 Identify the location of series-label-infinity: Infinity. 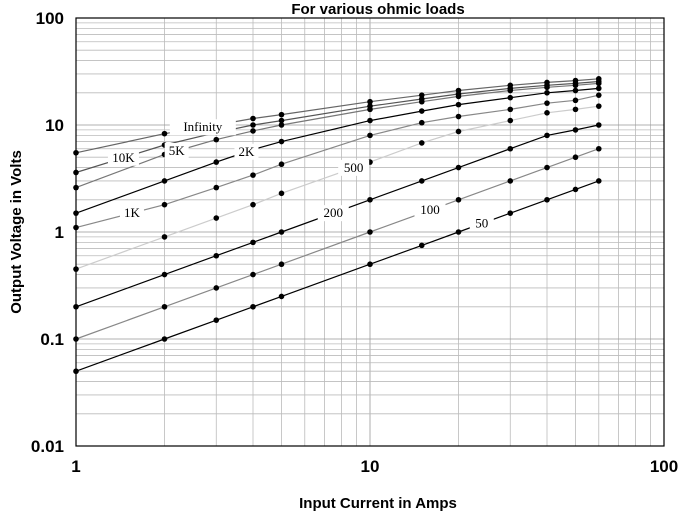
(202, 127).